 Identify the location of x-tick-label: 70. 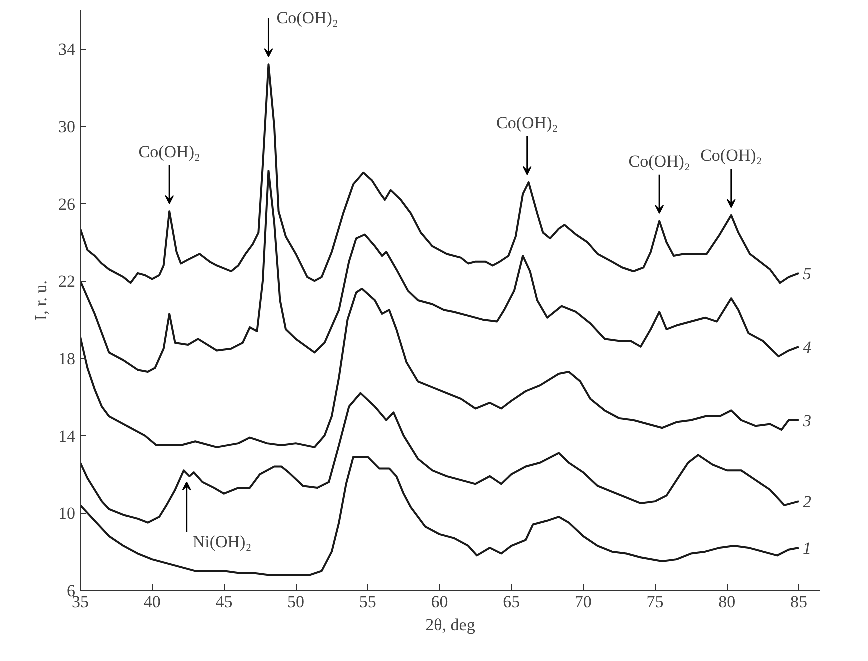
(583, 602).